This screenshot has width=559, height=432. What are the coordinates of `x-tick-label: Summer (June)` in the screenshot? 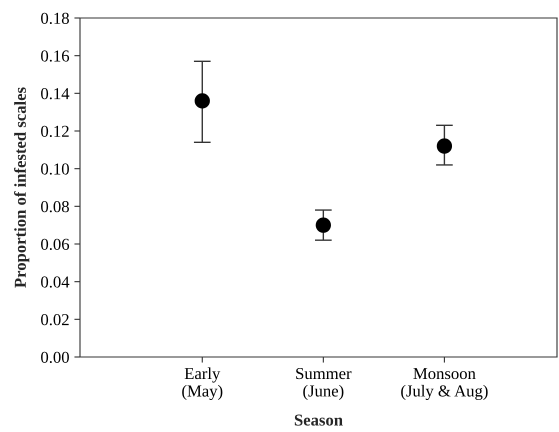 It's located at (324, 384).